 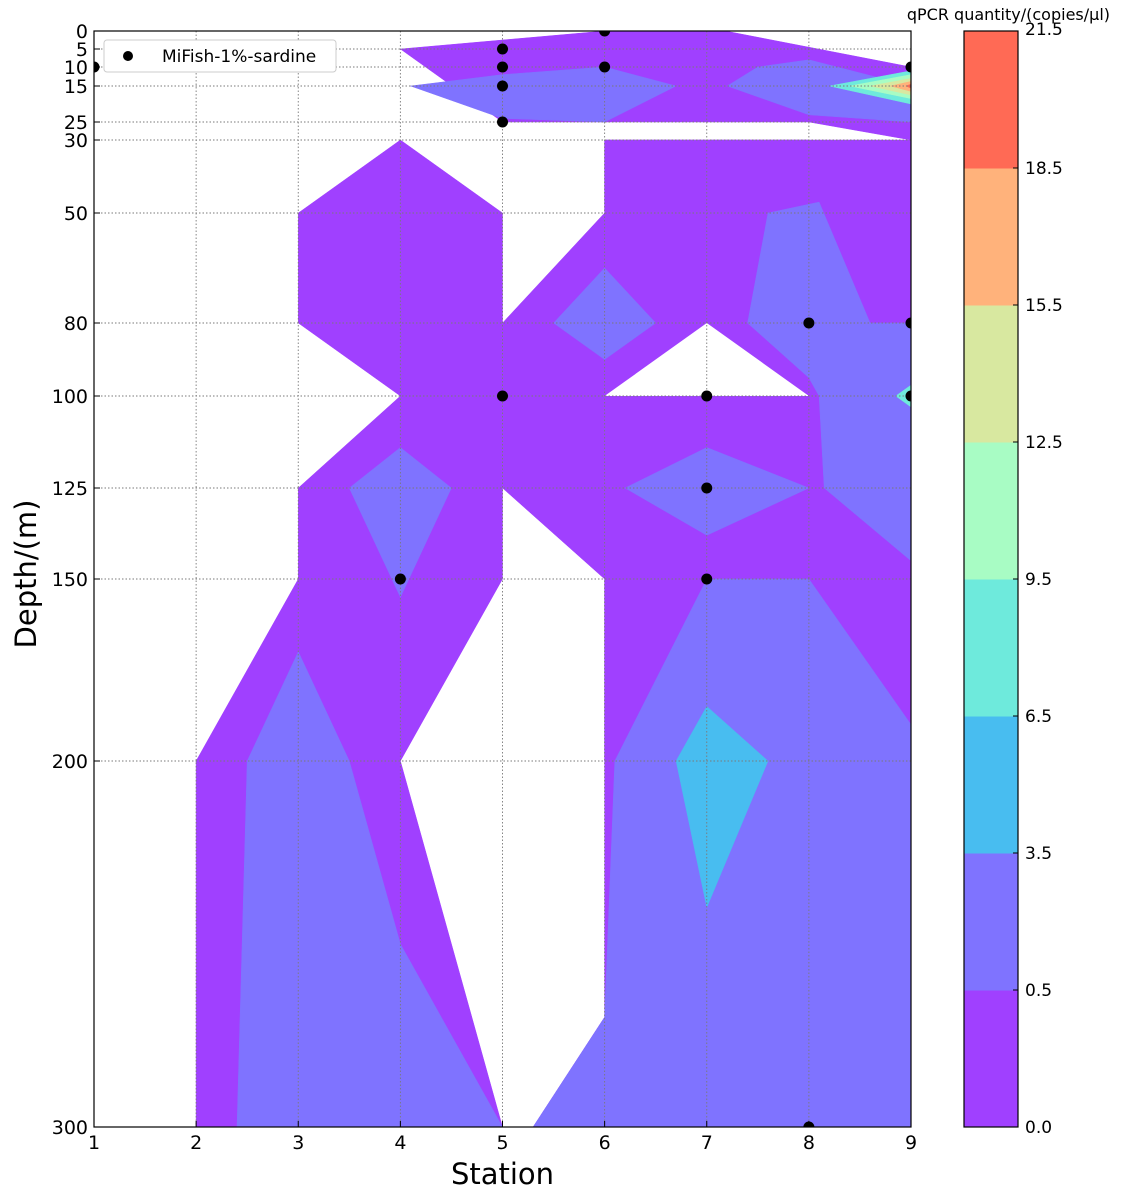 What do you see at coordinates (502, 1174) in the screenshot?
I see `x-axis-label: Station` at bounding box center [502, 1174].